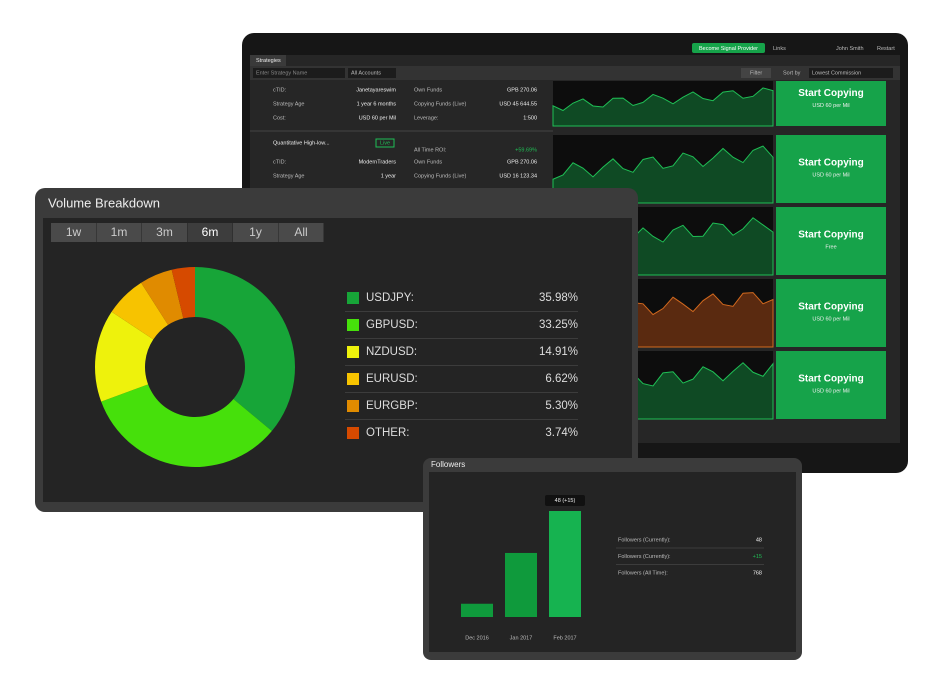 This screenshot has width=944, height=688. I want to click on search-box, so click(299, 73).